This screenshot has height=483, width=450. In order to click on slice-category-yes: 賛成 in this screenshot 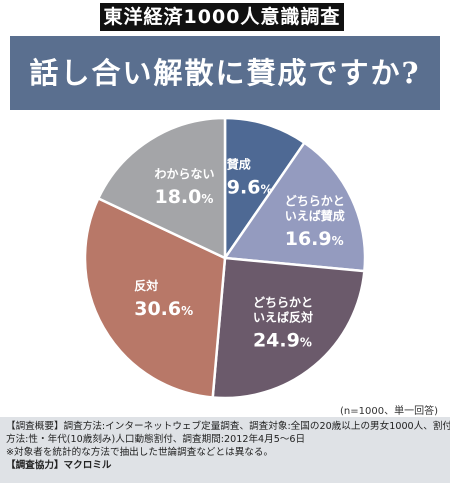, I will do `click(239, 164)`.